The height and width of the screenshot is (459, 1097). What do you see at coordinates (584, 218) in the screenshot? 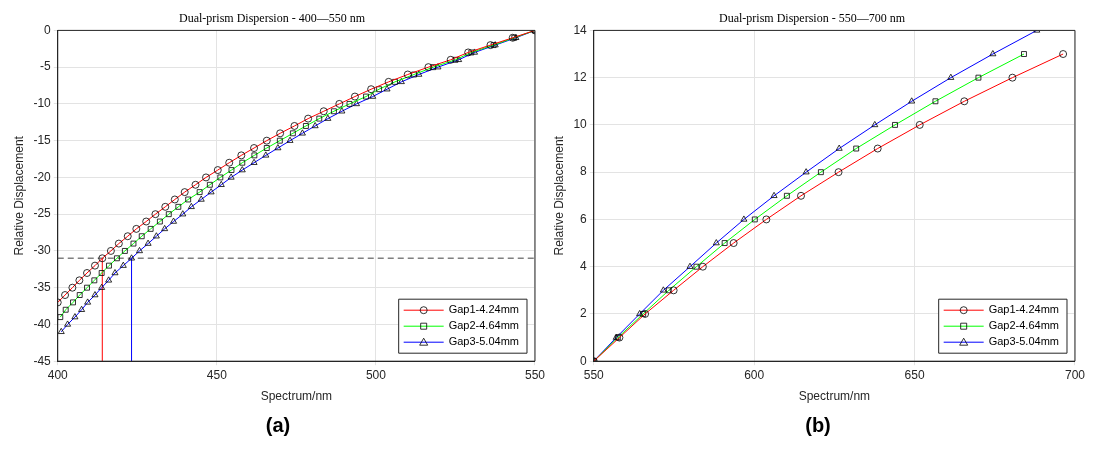
I see `y-tick-label: 6` at bounding box center [584, 218].